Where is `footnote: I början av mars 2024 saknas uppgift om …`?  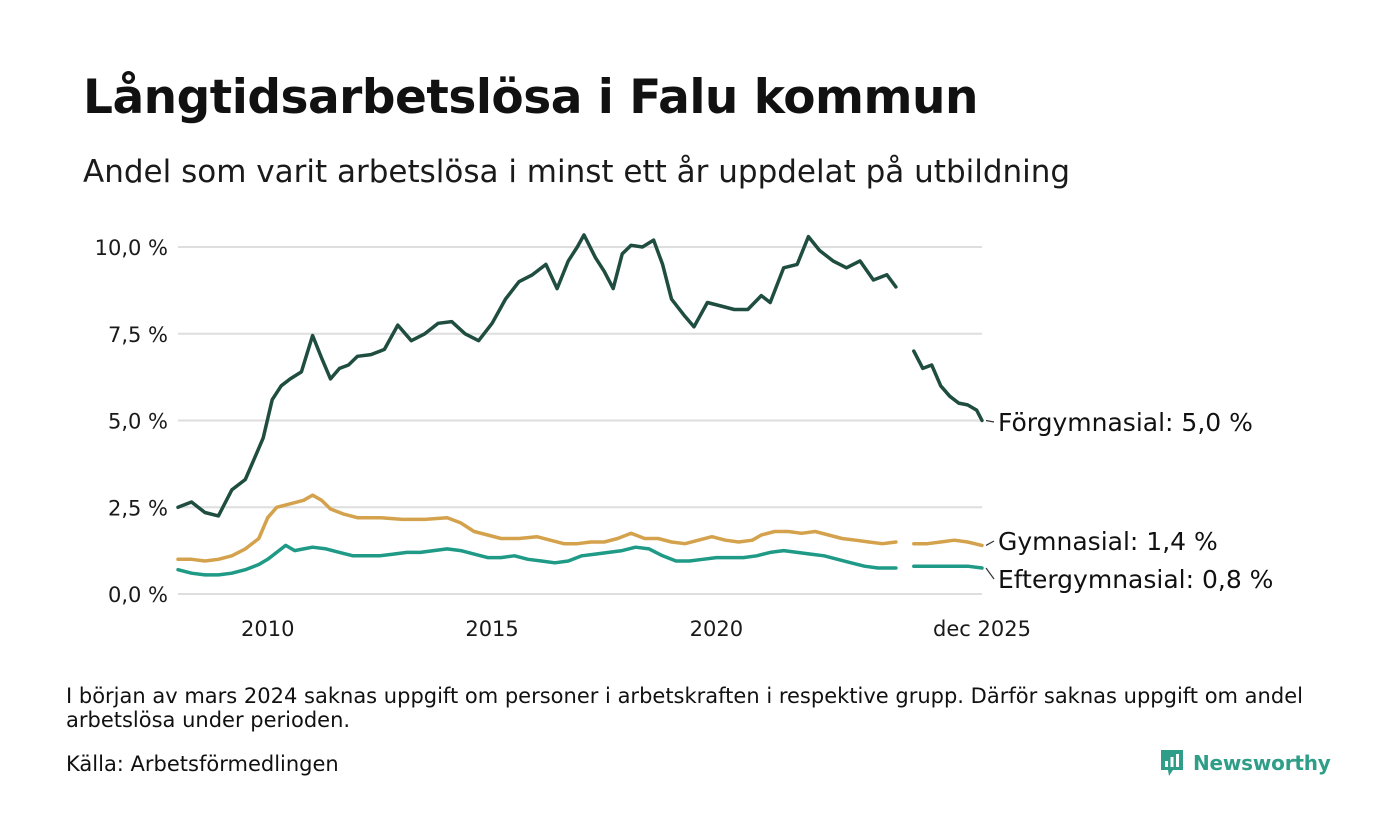 footnote: I början av mars 2024 saknas uppgift om … is located at coordinates (684, 708).